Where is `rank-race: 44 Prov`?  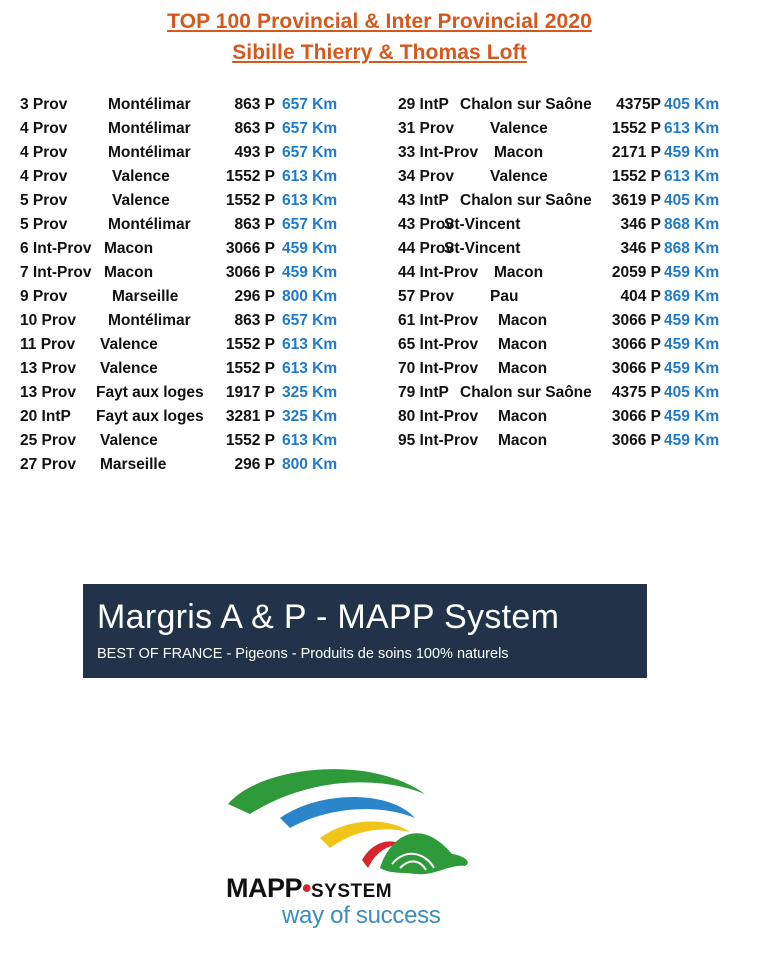 rank-race: 44 Prov is located at coordinates (426, 248).